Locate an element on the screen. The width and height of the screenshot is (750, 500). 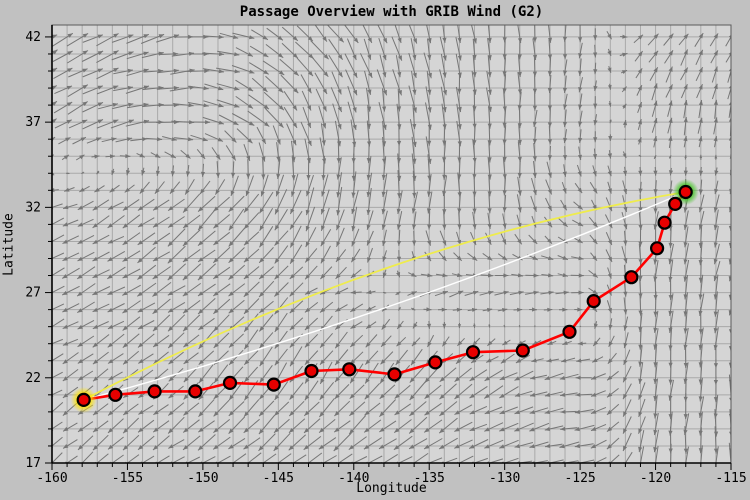
x-tick-label: -115 is located at coordinates (730, 478).